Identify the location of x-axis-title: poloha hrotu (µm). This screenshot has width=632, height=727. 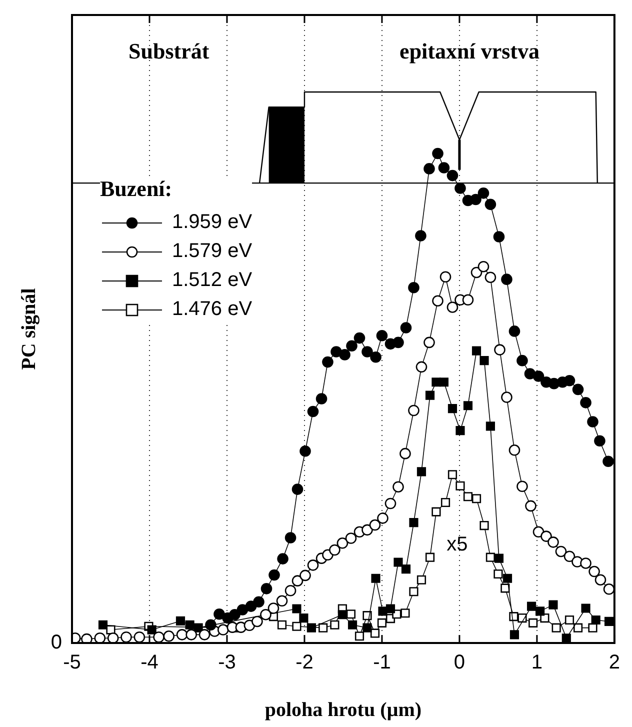
(343, 710).